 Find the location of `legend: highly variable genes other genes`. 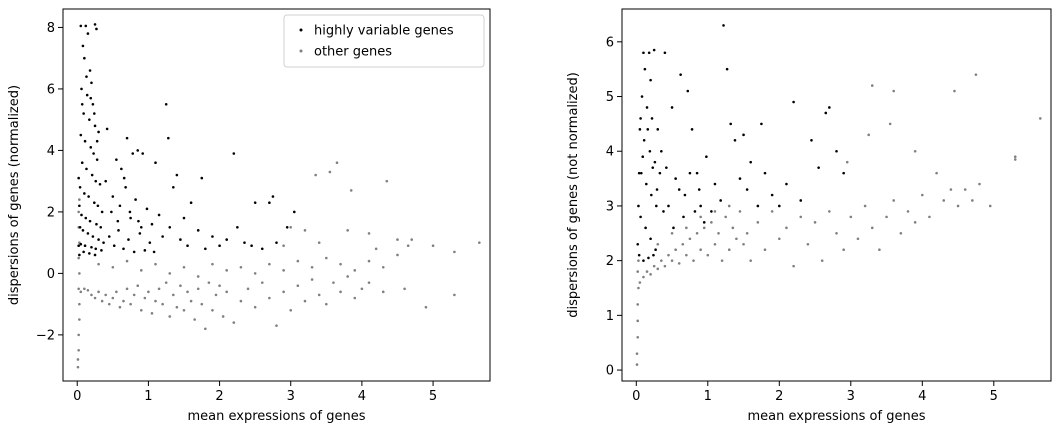

legend: highly variable genes other genes is located at coordinates (384, 41).